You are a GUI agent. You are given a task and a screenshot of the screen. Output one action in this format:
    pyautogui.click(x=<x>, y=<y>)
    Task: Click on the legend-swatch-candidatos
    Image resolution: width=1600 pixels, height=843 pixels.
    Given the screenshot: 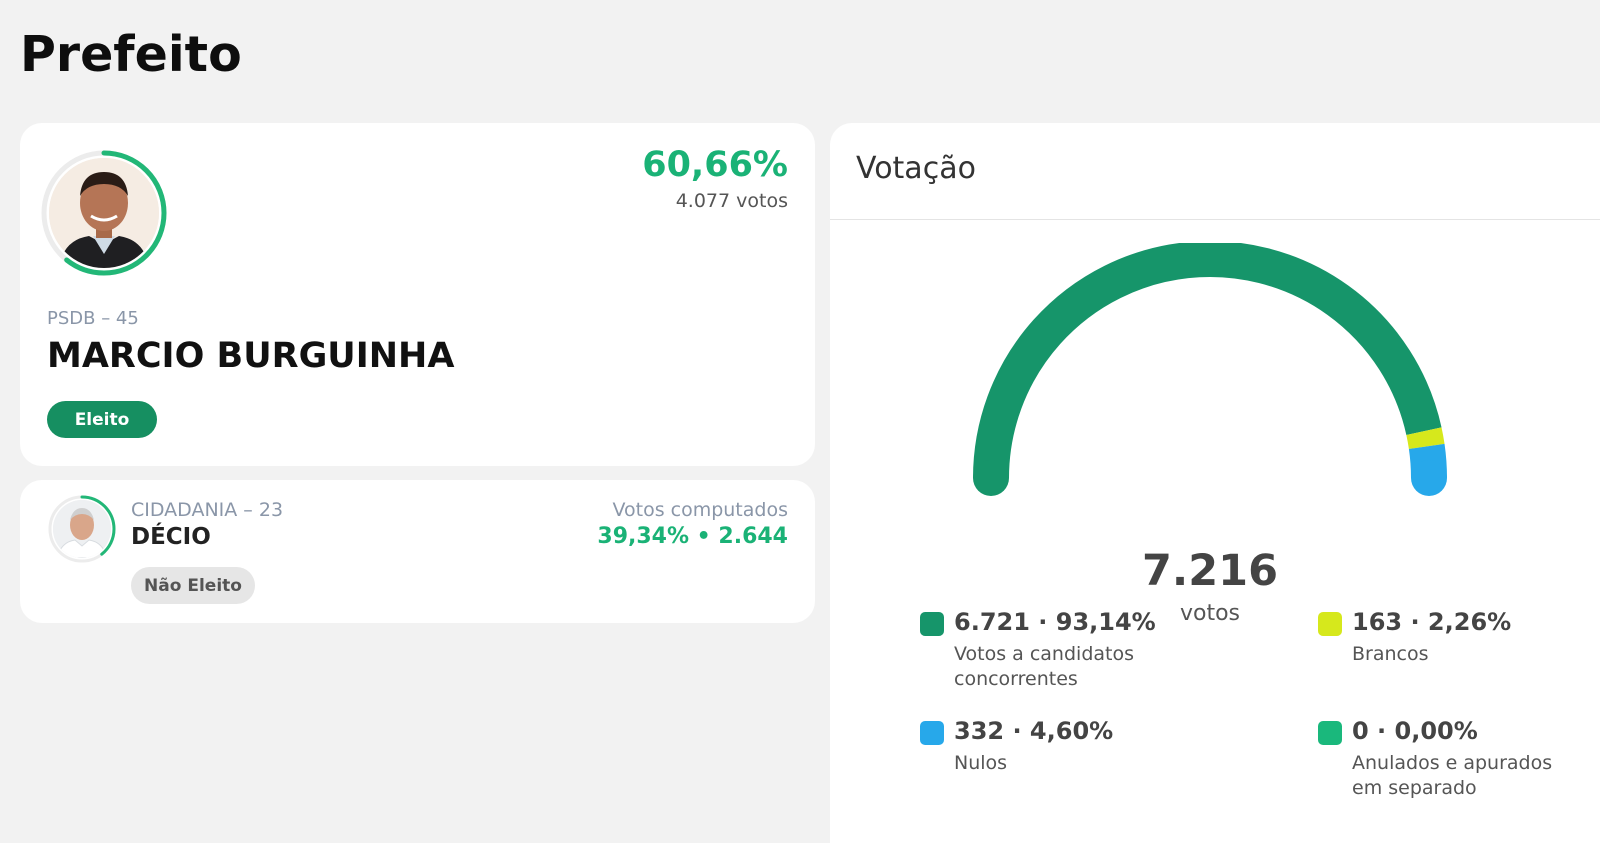 What is the action you would take?
    pyautogui.click(x=932, y=624)
    